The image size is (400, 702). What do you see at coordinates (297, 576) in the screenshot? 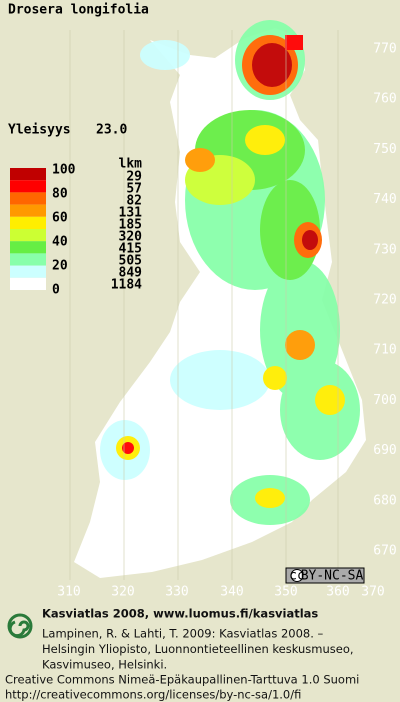
I see `cc-icon: cc` at bounding box center [297, 576].